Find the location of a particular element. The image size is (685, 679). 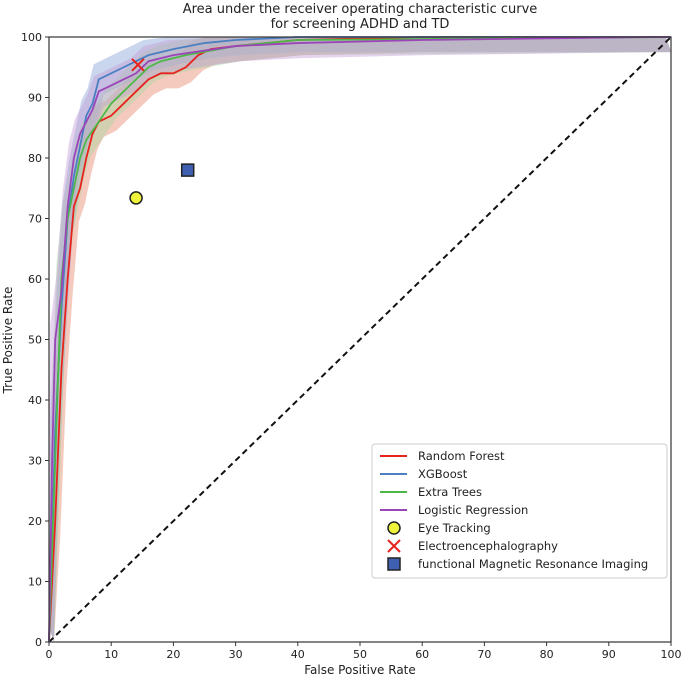

legend-label: Extra Trees is located at coordinates (450, 492).